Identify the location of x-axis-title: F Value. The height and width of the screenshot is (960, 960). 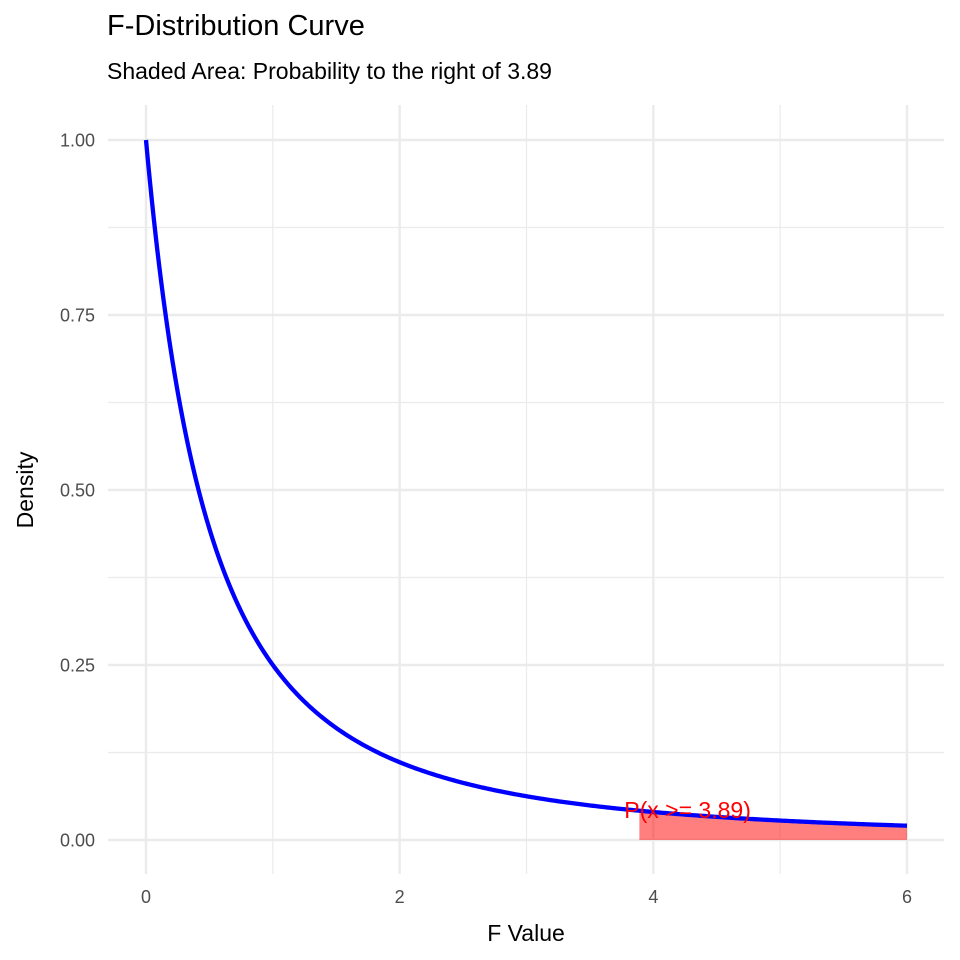
(526, 933).